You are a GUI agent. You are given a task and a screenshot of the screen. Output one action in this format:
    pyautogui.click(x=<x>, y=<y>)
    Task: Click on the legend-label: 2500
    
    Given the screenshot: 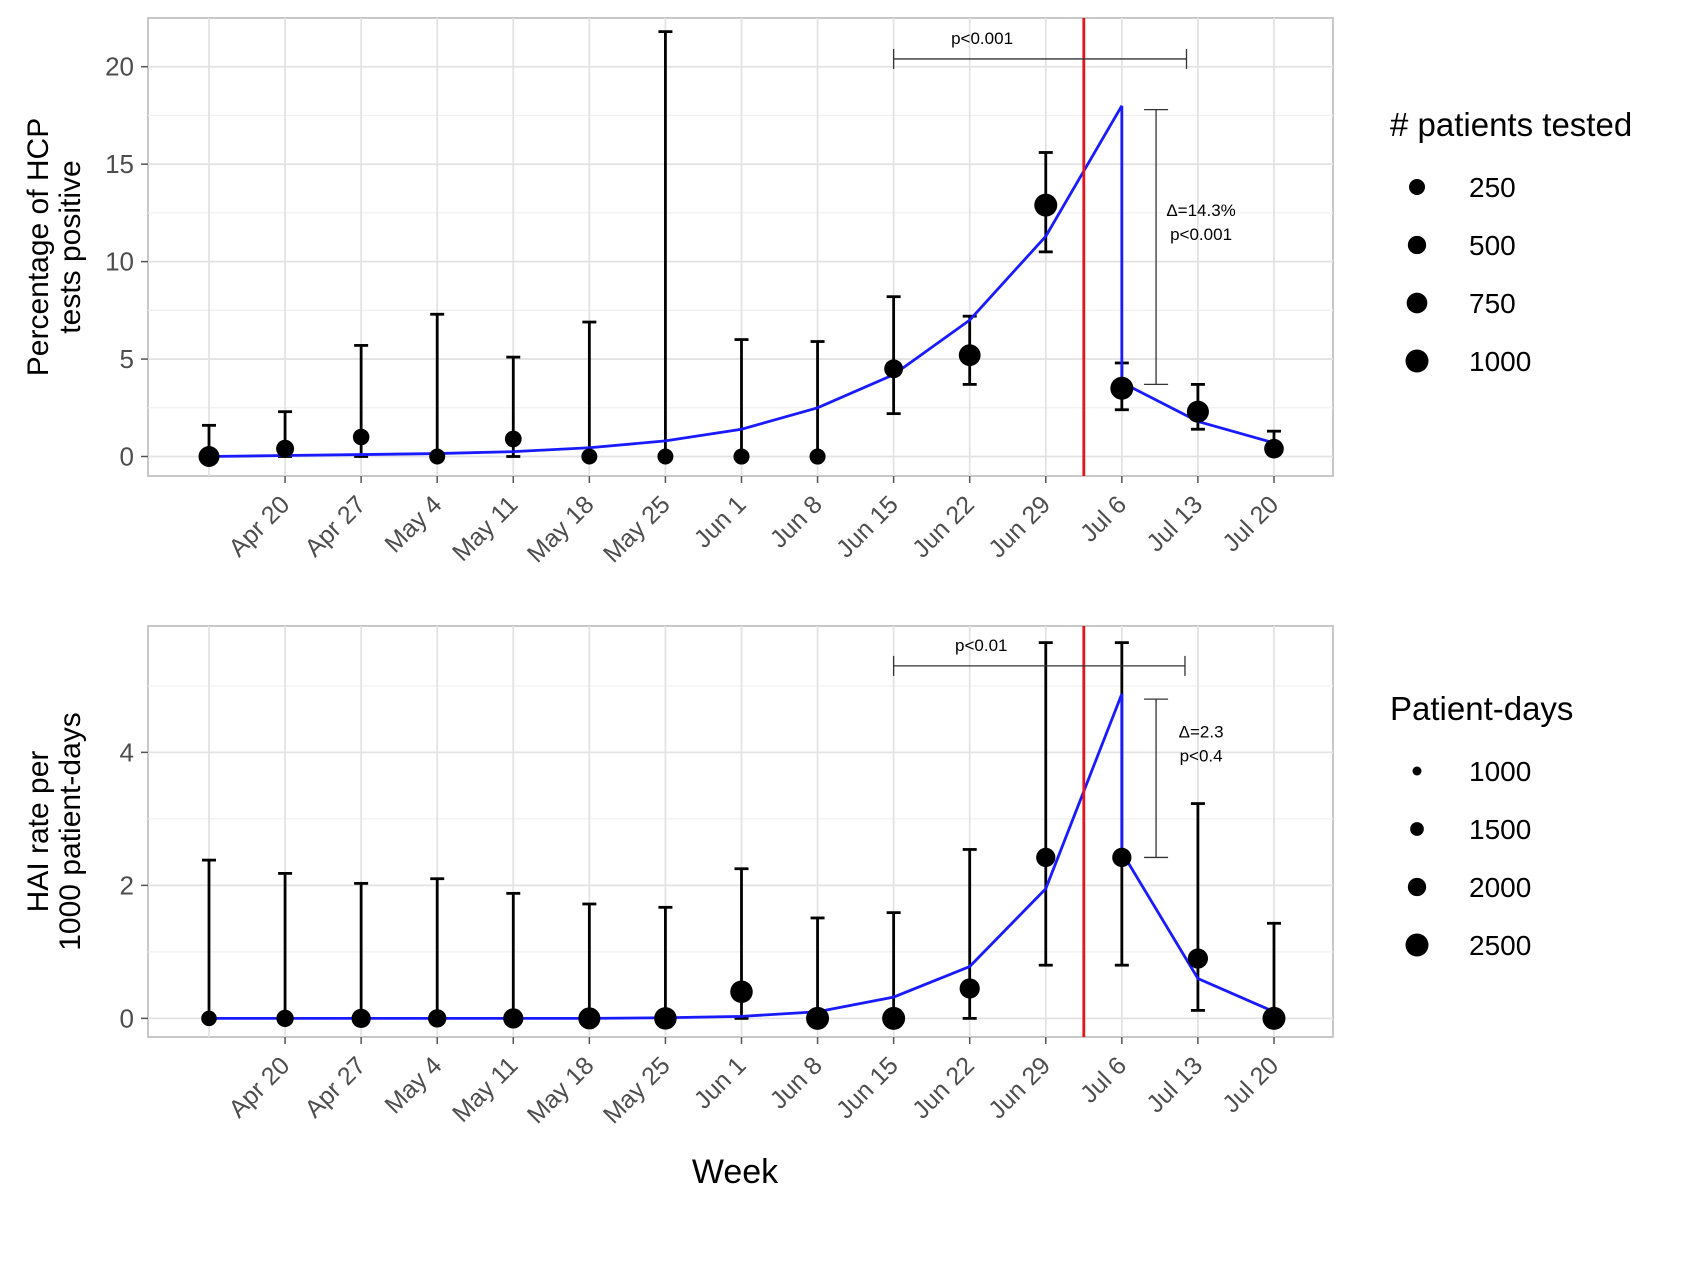 What is the action you would take?
    pyautogui.click(x=1500, y=945)
    